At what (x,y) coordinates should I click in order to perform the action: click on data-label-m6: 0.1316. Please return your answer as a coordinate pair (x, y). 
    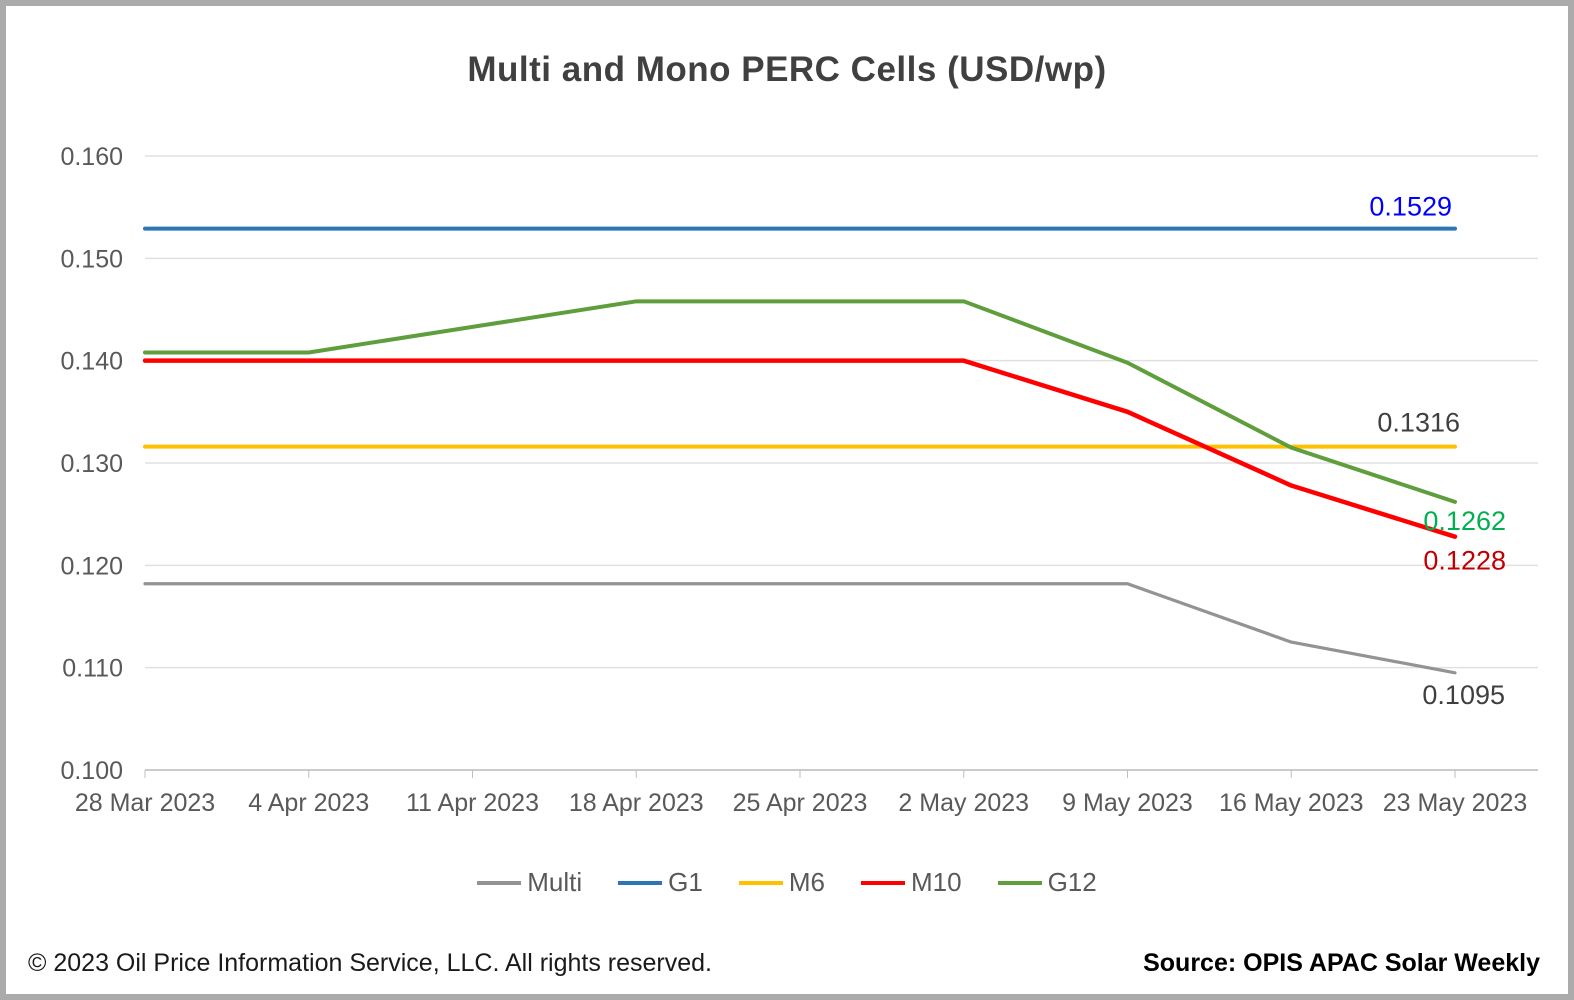
    Looking at the image, I should click on (1418, 423).